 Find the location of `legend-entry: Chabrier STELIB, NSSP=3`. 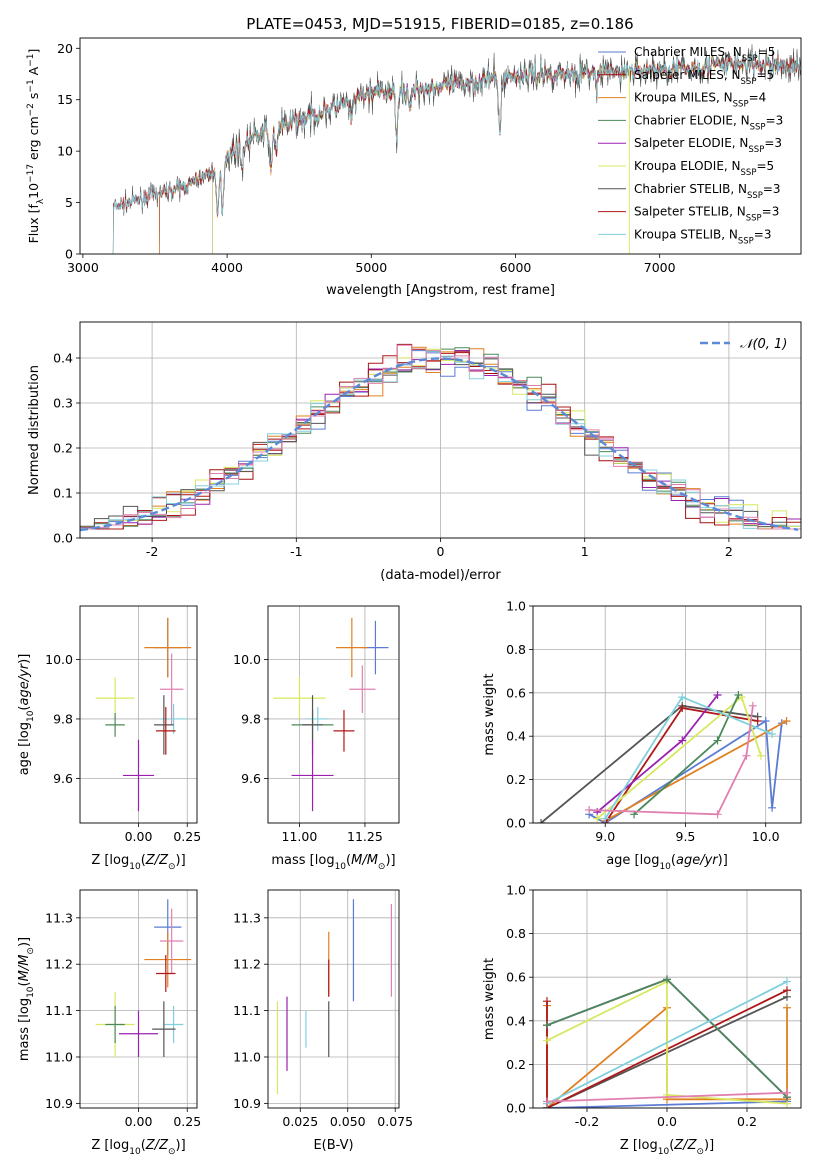

legend-entry: Chabrier STELIB, NSSP=3 is located at coordinates (707, 191).